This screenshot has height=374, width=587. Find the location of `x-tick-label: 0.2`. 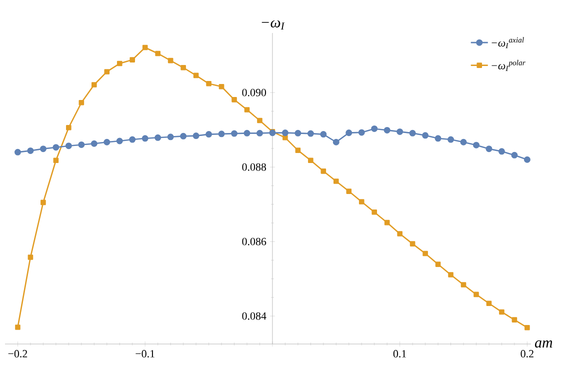

x-tick-label: 0.2 is located at coordinates (527, 354).